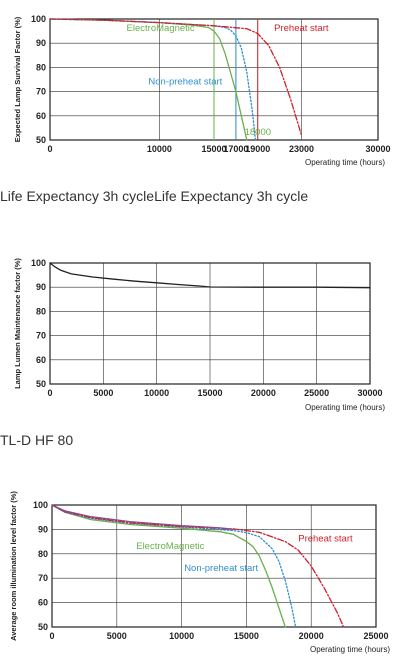 The image size is (400, 661). Describe the element at coordinates (210, 323) in the screenshot. I see `plot-frame` at that location.